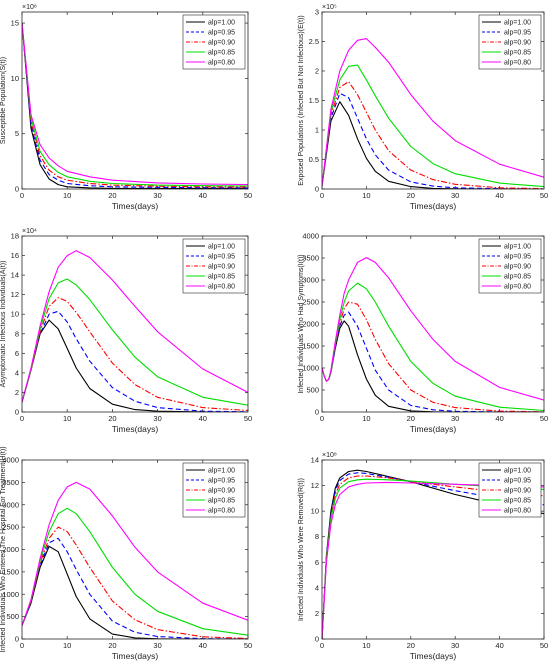 Image resolution: width=550 pixels, height=666 pixels. What do you see at coordinates (3, 100) in the screenshot?
I see `y-axis-label: Susceptible Population(S(t))` at bounding box center [3, 100].